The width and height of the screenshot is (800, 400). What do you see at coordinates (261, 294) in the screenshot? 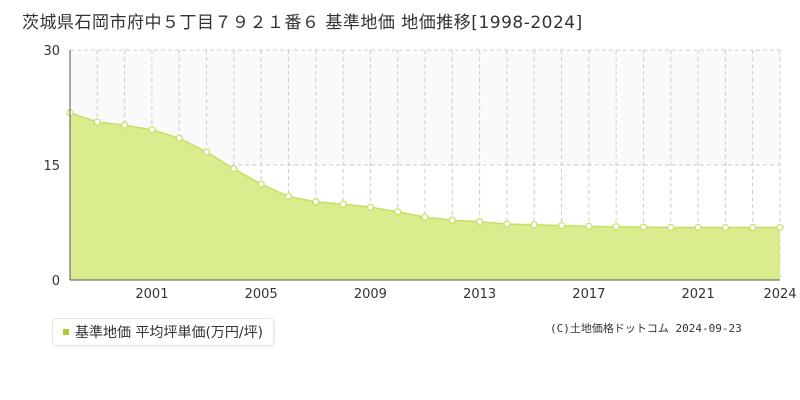
I see `x-tick-label: 2005` at bounding box center [261, 294].